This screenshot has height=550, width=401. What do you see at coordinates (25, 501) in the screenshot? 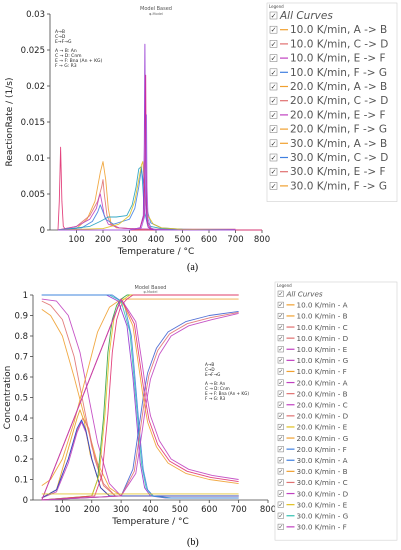
I see `y-tick-label: 0` at bounding box center [25, 501].